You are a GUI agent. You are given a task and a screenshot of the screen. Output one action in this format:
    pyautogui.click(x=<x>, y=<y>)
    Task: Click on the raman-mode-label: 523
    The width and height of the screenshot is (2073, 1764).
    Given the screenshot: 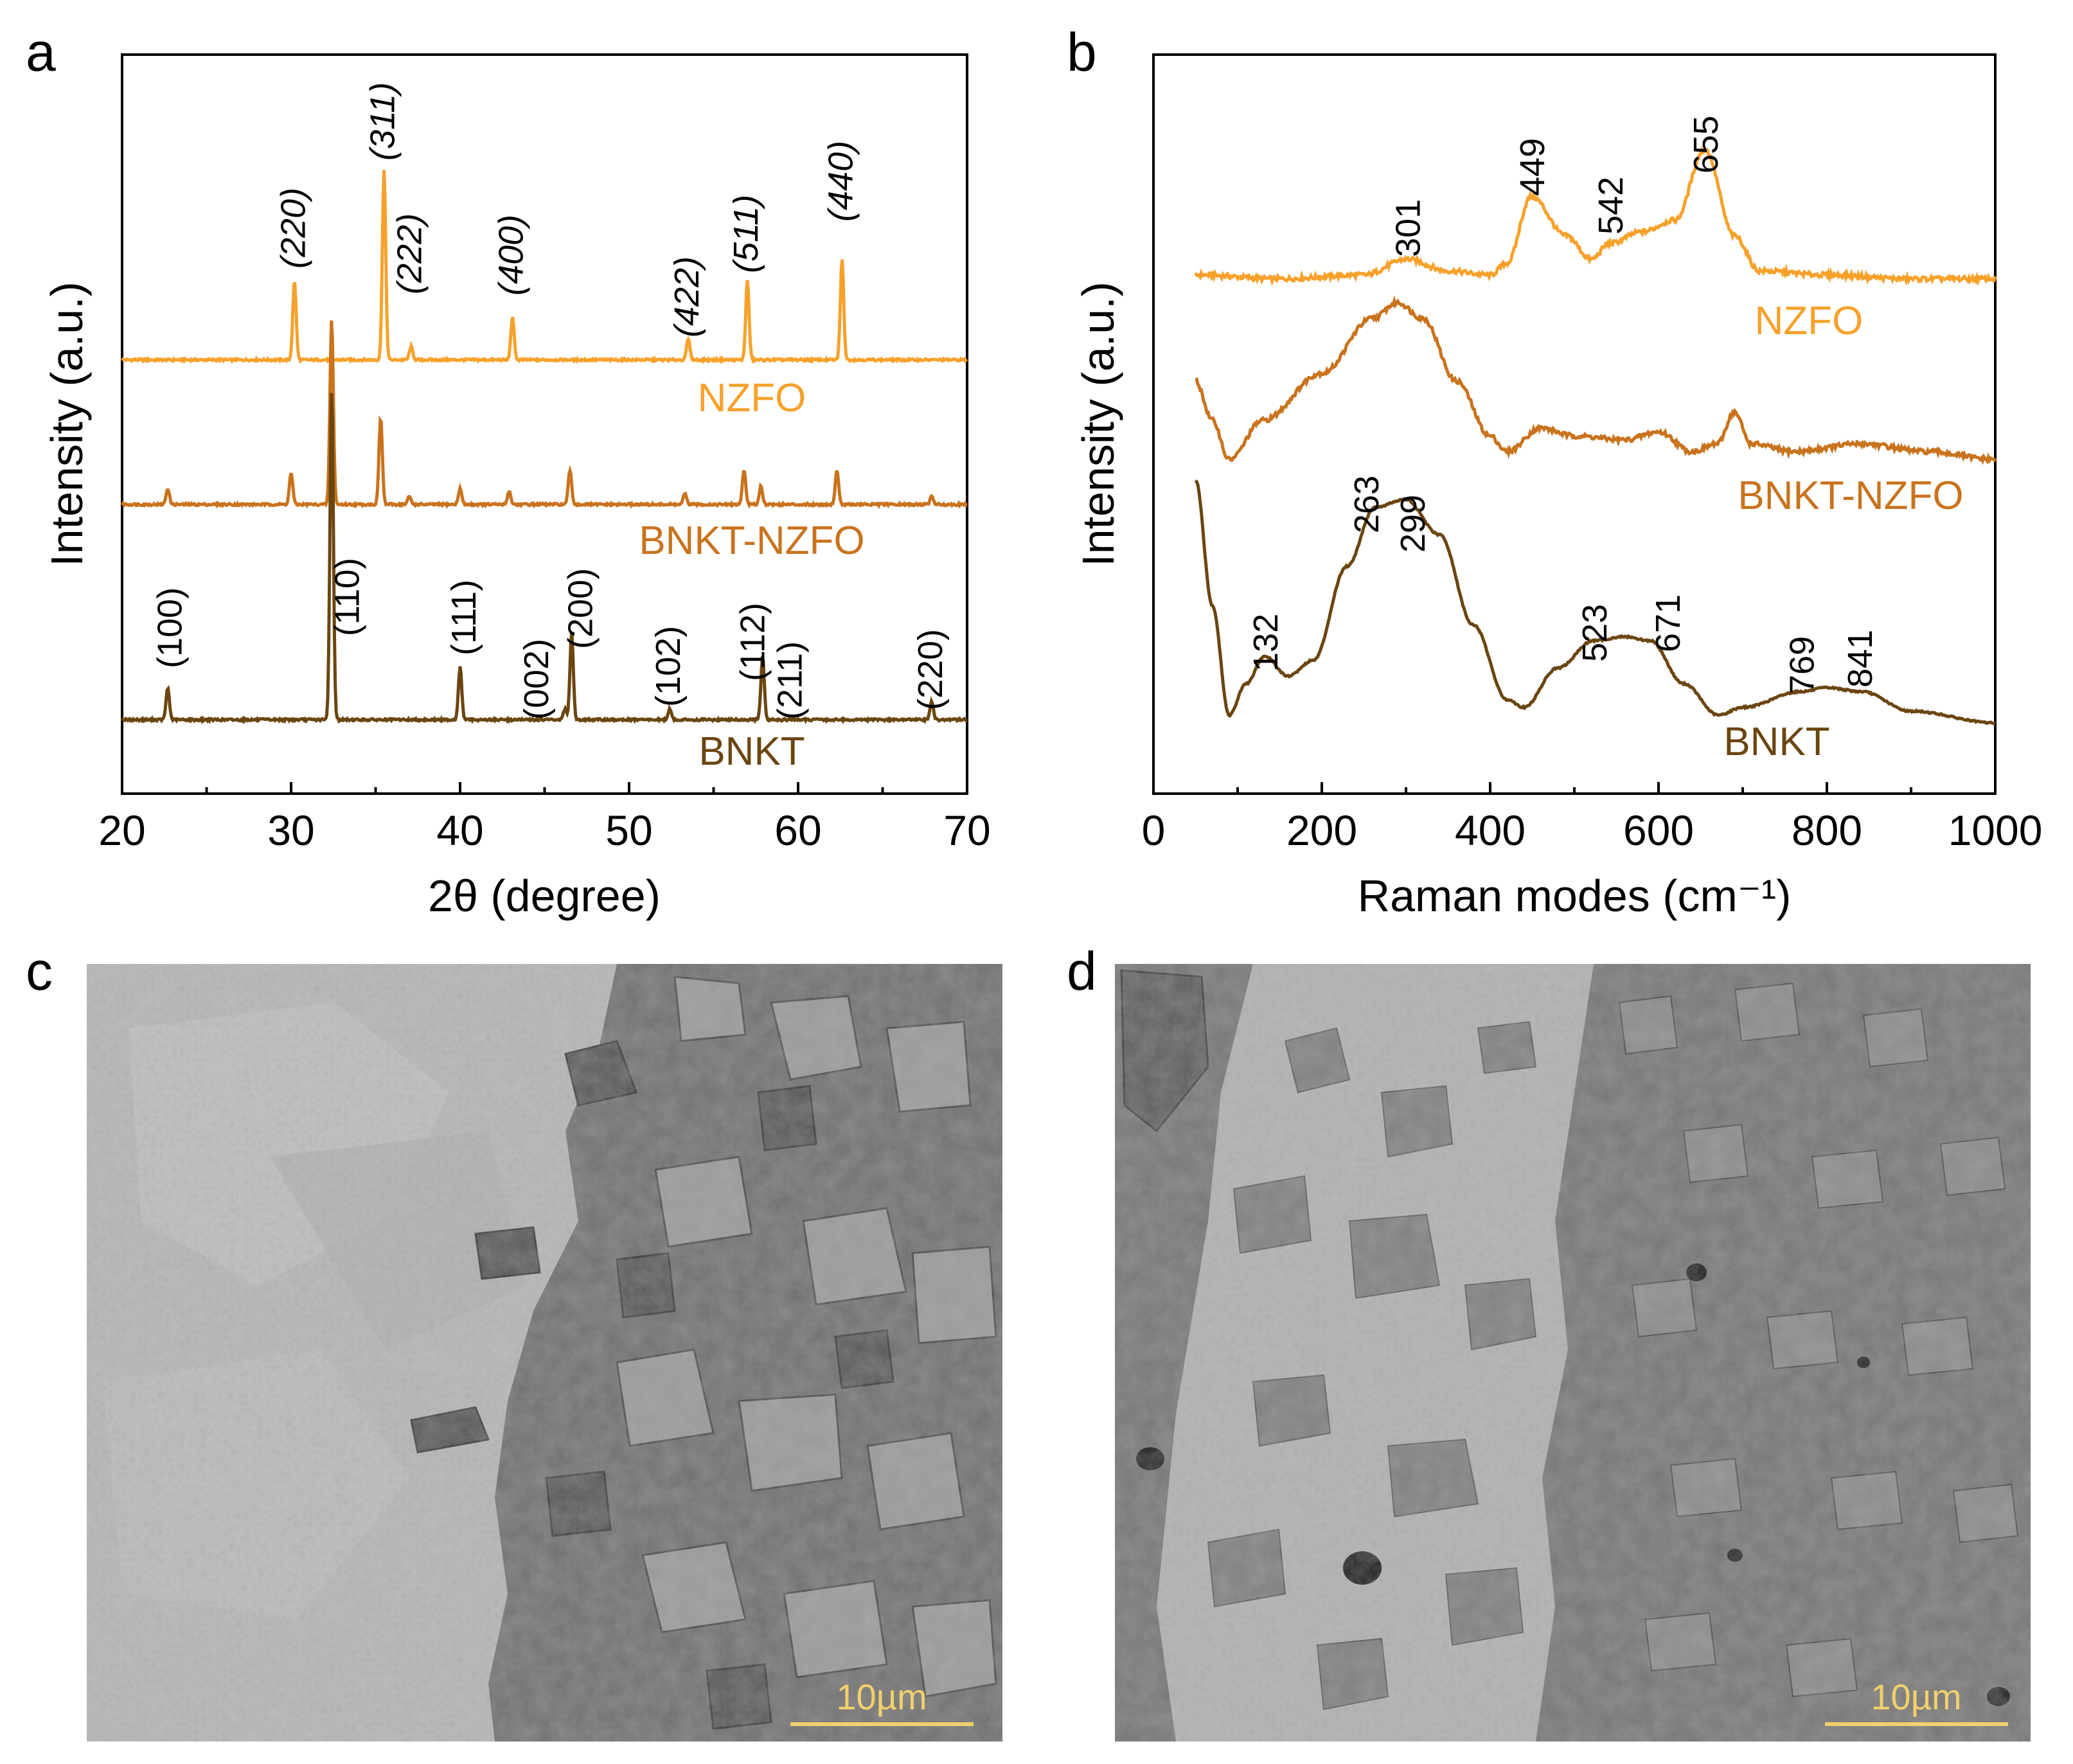 What is the action you would take?
    pyautogui.click(x=1595, y=633)
    